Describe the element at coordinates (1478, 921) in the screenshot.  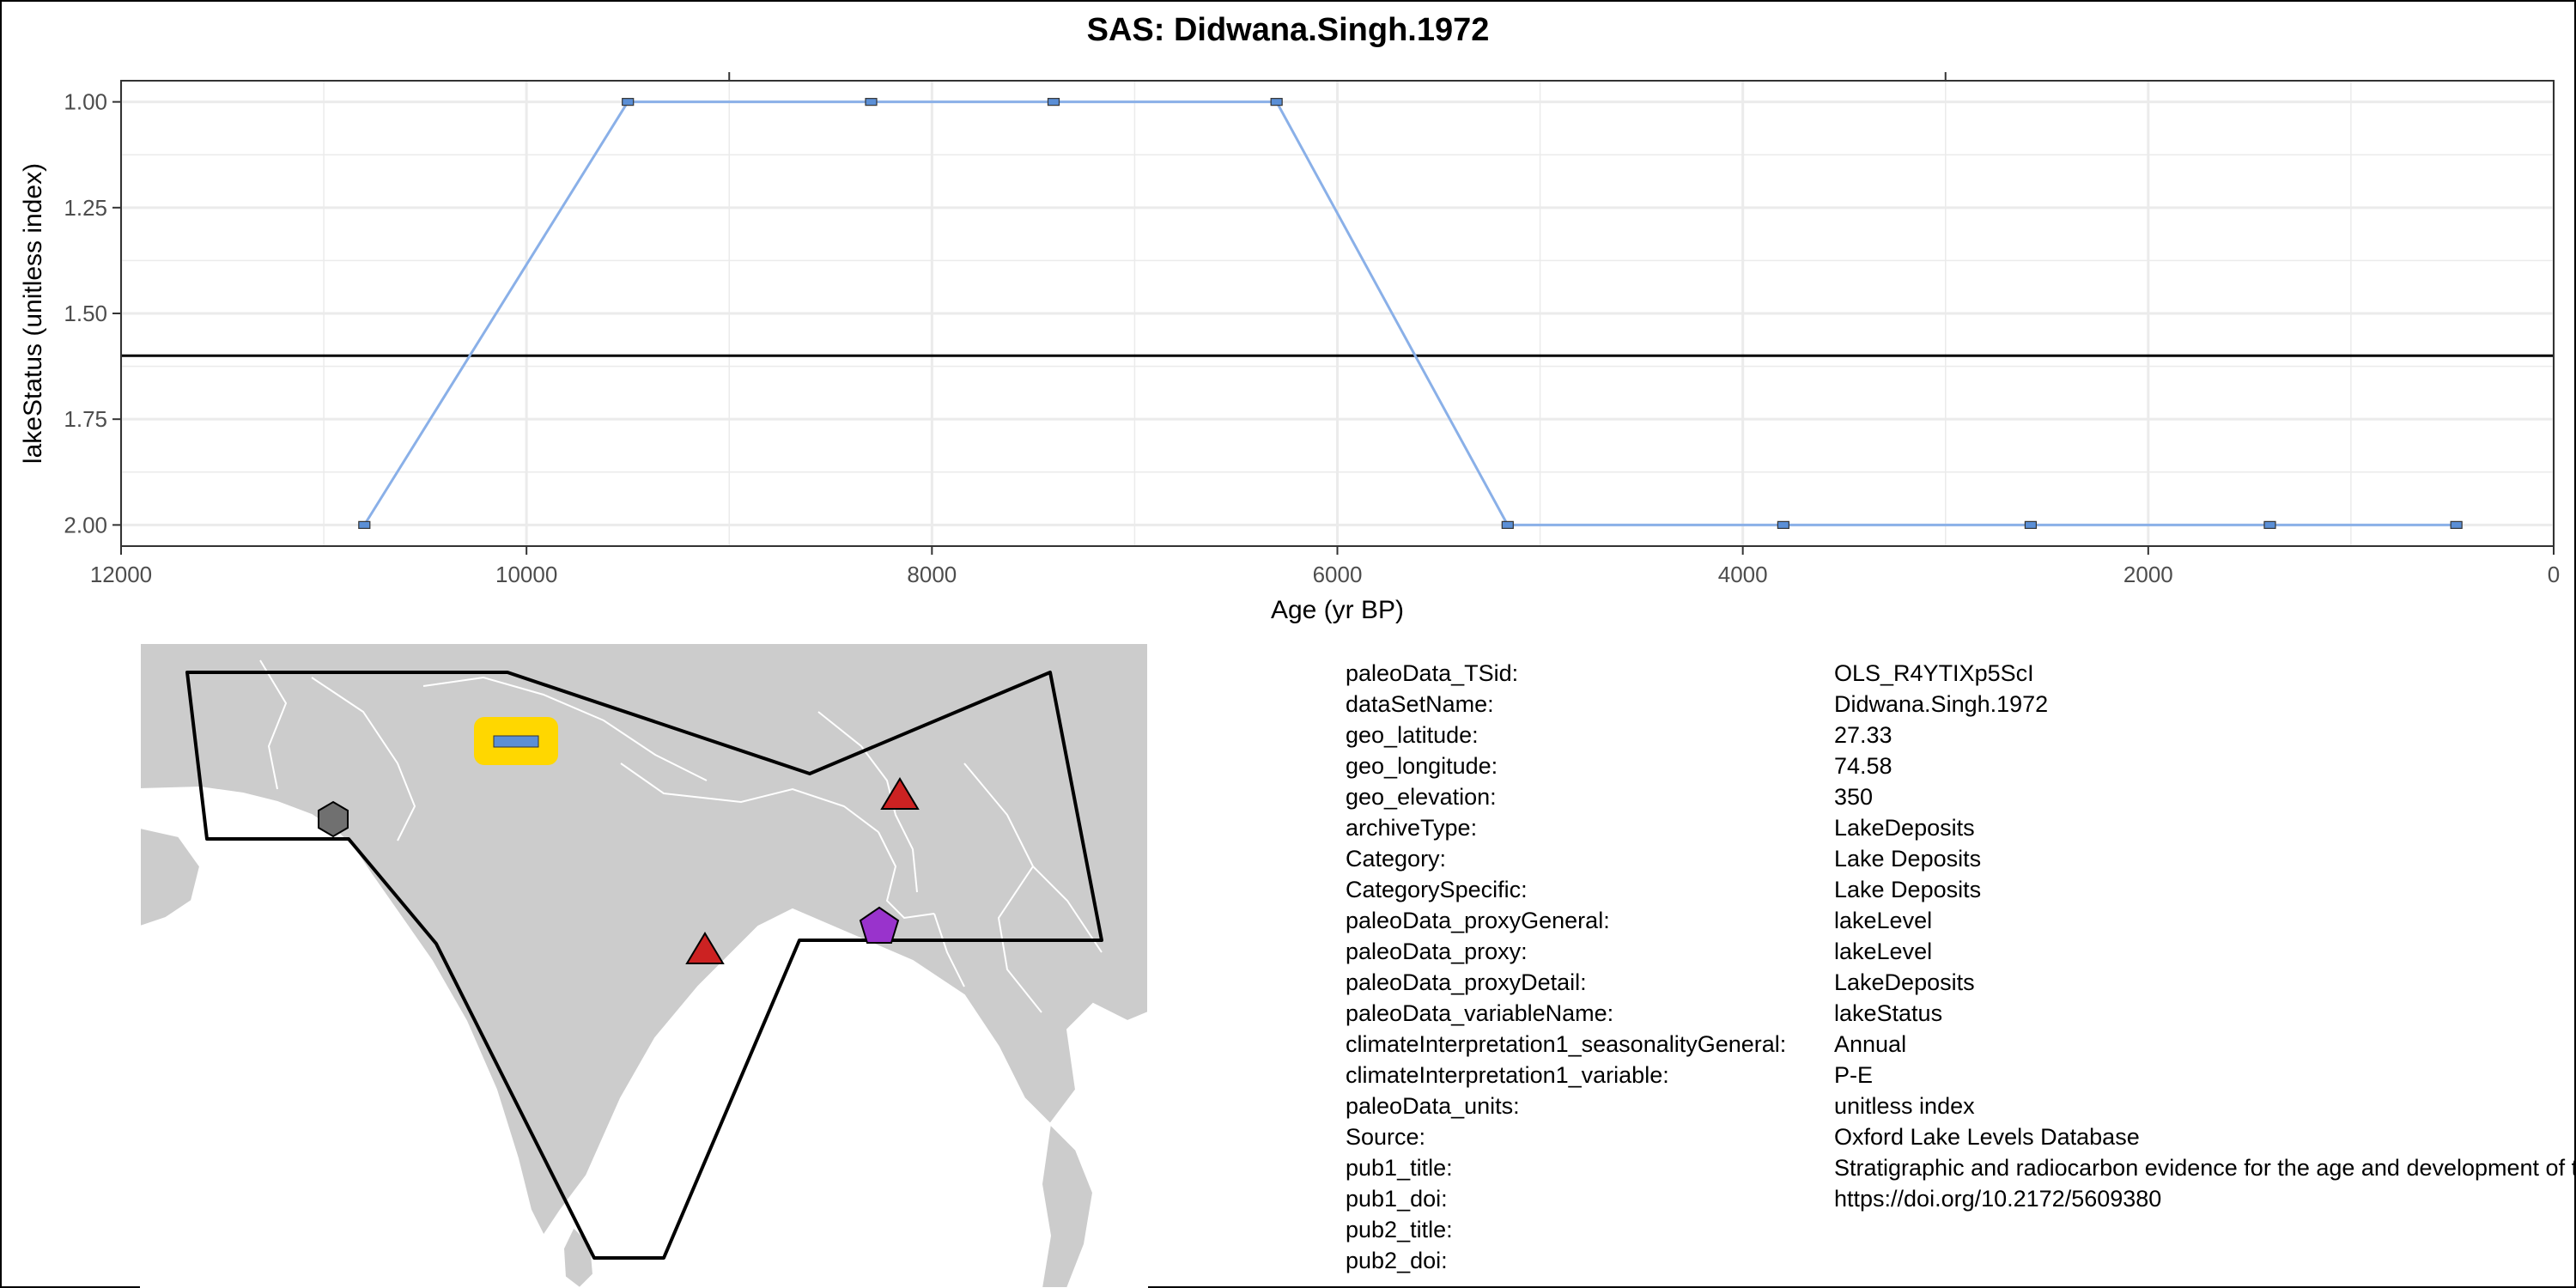
I see `metadata-key: paleoData_proxyGeneral:` at that location.